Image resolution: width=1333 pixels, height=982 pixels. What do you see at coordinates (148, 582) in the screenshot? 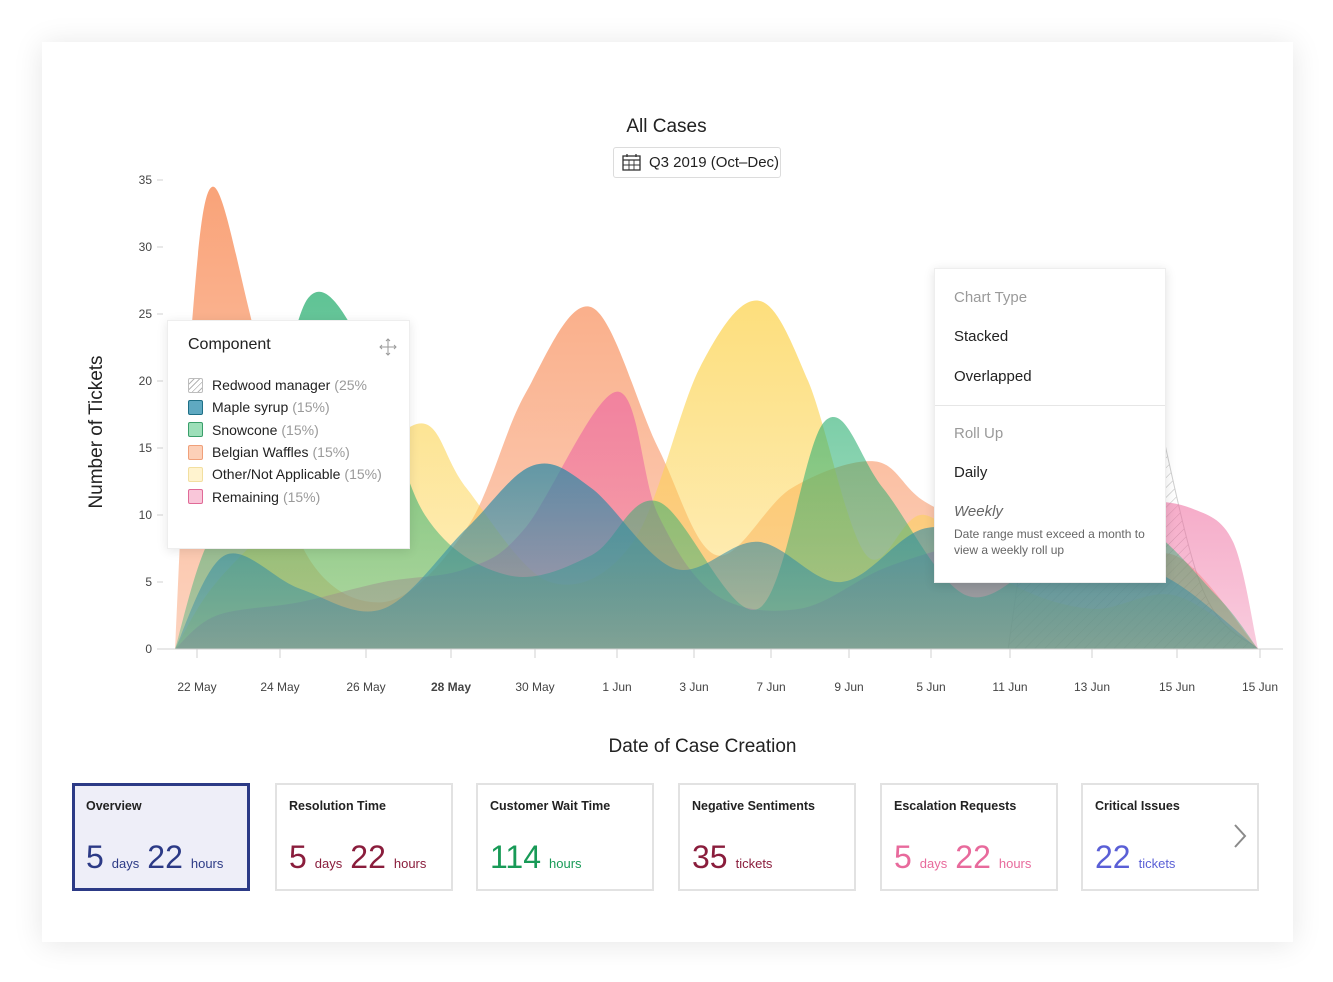
I see `y-tick-label: 5` at bounding box center [148, 582].